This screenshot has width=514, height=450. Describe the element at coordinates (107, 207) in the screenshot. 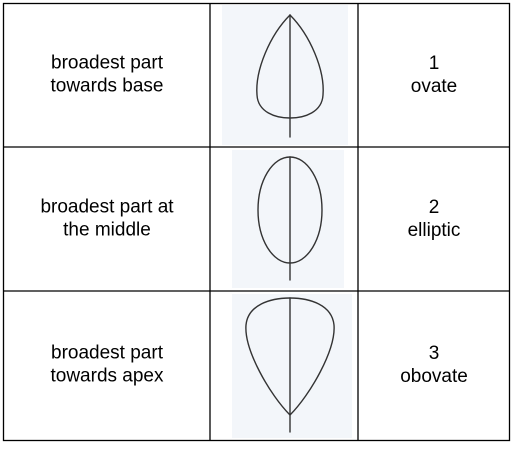

I see `leaf-description: broadest part at` at that location.